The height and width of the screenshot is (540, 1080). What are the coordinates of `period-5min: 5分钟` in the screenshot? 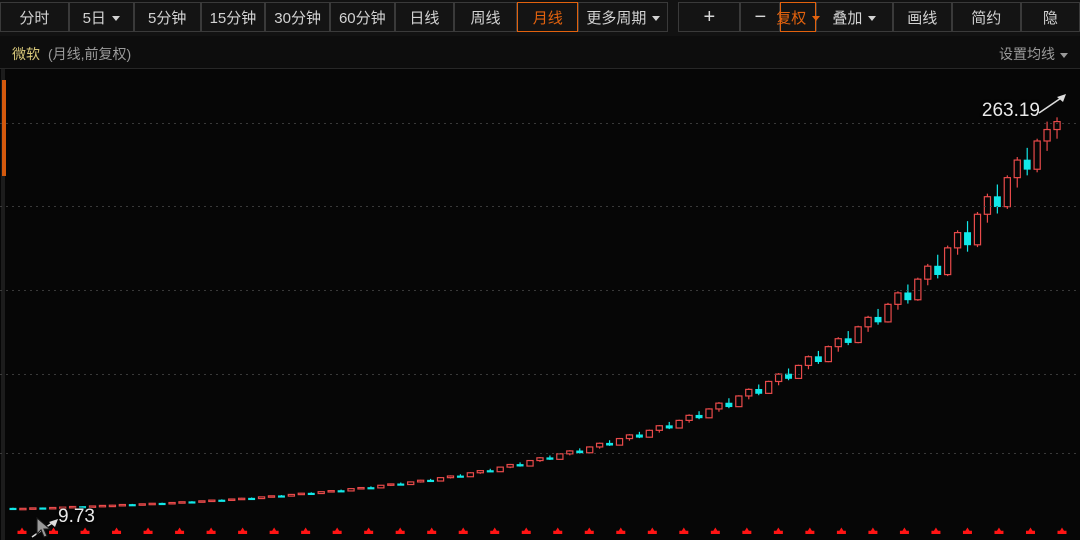 It's located at (167, 17).